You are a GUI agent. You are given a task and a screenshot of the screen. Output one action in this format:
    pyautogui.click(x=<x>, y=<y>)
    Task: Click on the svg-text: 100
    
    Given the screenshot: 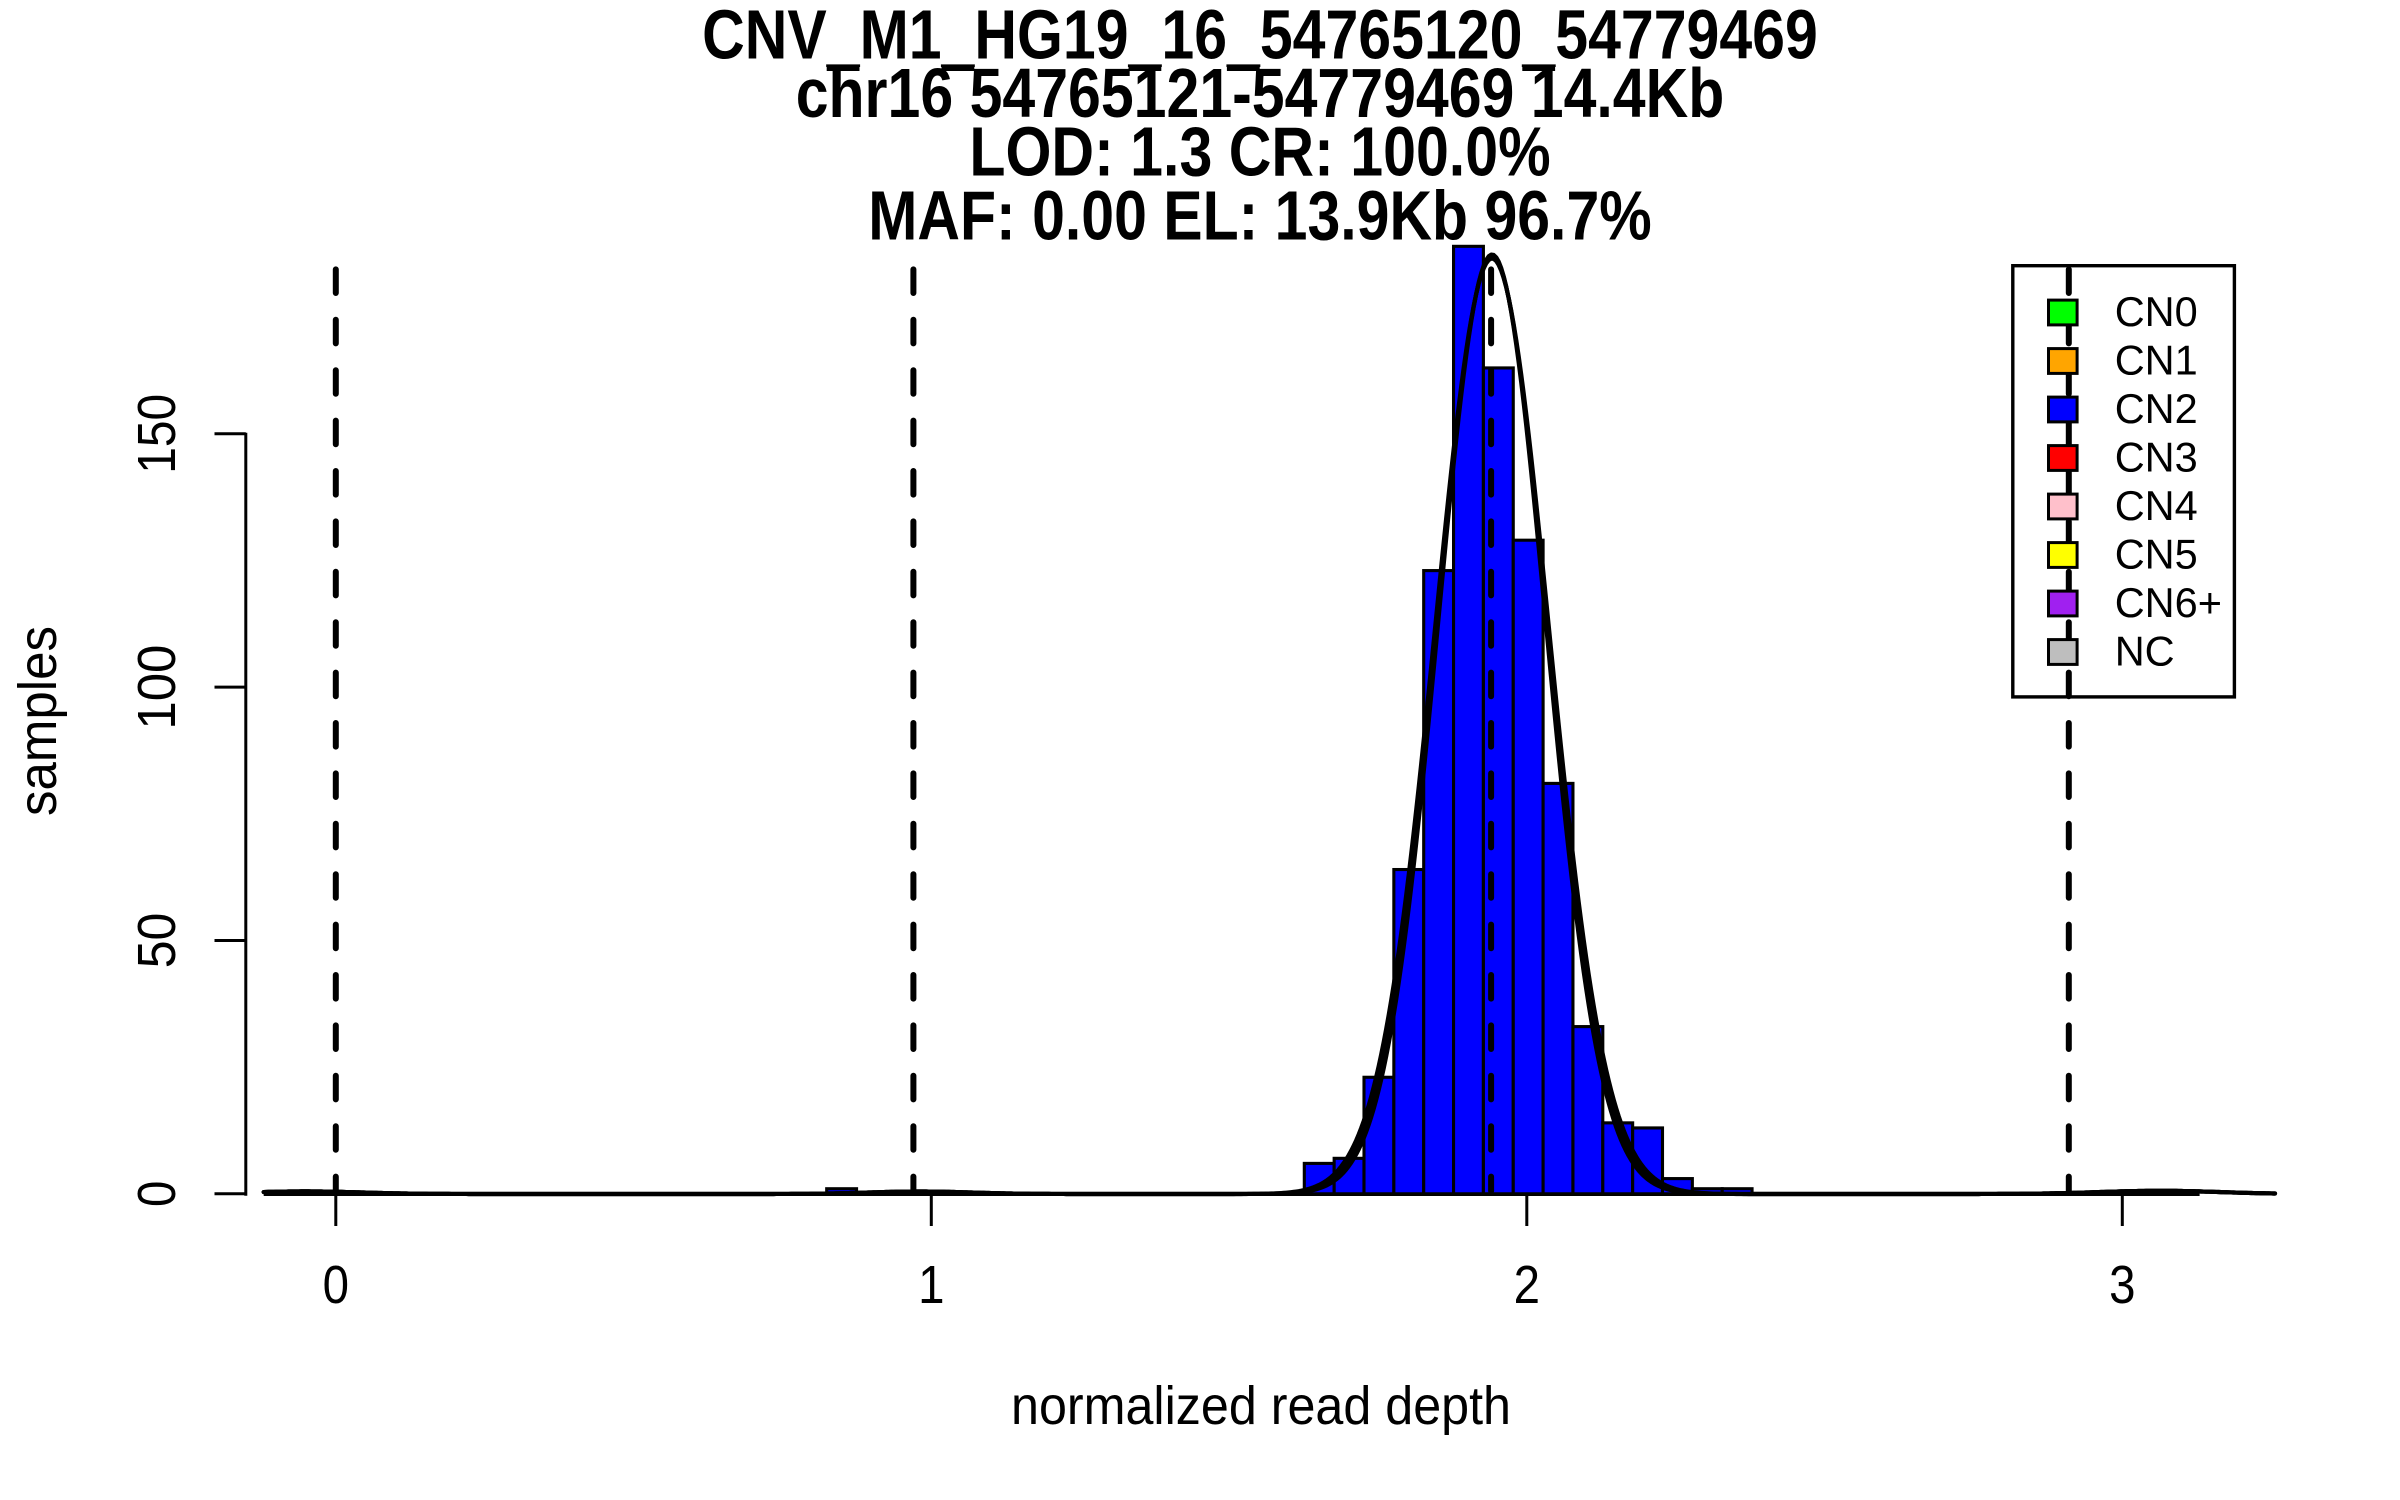 What is the action you would take?
    pyautogui.click(x=157, y=687)
    